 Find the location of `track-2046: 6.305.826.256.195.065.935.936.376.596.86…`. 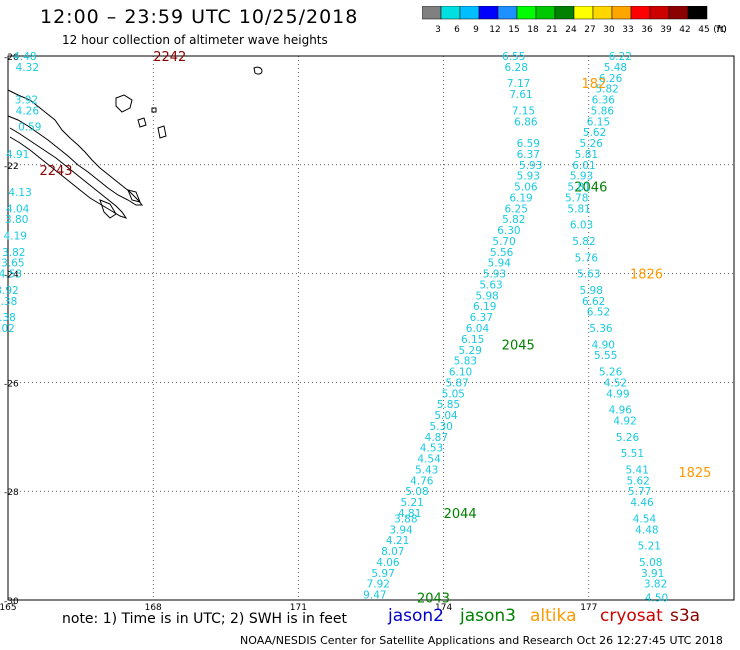

track-2046: 6.305.826.256.195.065.935.936.376.596.86… is located at coordinates (552, 144).